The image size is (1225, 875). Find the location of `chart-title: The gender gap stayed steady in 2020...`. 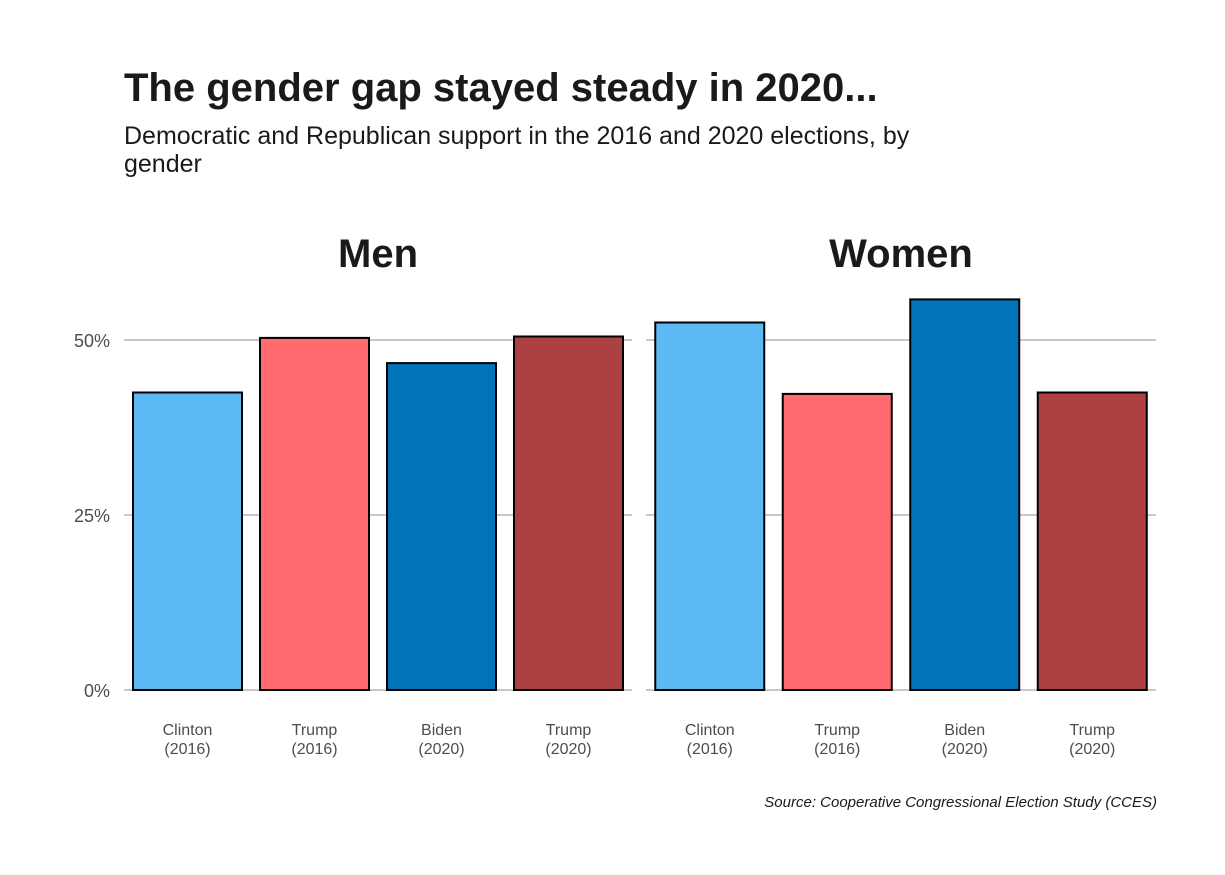

chart-title: The gender gap stayed steady in 2020... is located at coordinates (501, 88).